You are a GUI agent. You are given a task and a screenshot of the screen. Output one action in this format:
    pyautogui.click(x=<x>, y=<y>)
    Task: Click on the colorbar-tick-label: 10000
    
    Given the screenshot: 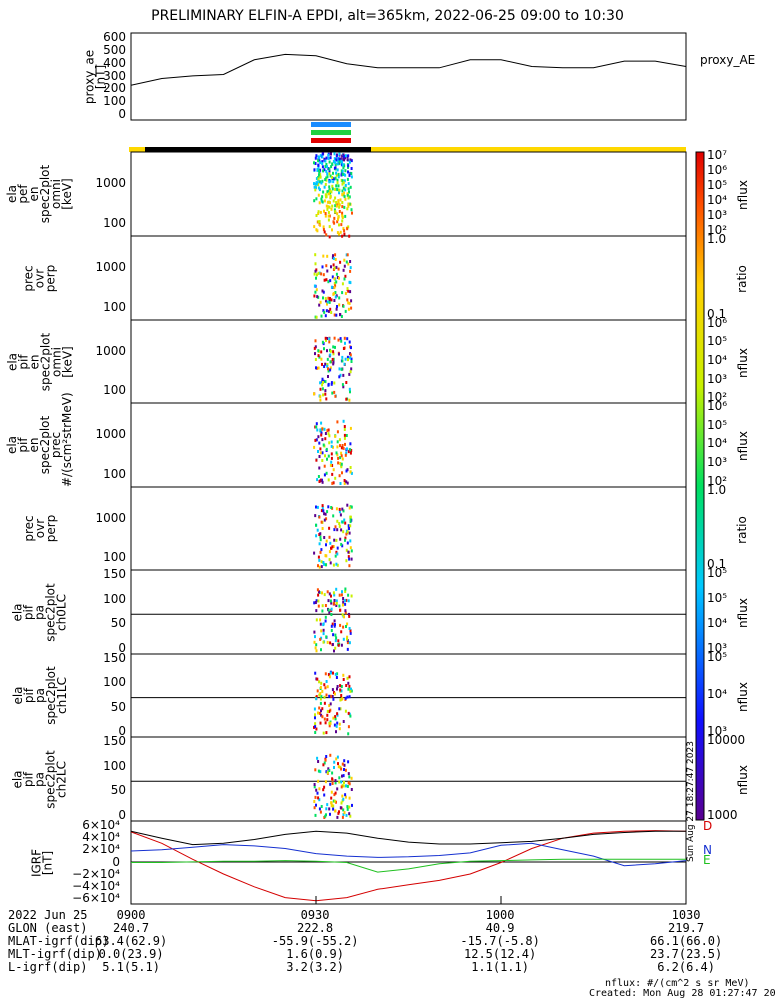 What is the action you would take?
    pyautogui.click(x=726, y=739)
    